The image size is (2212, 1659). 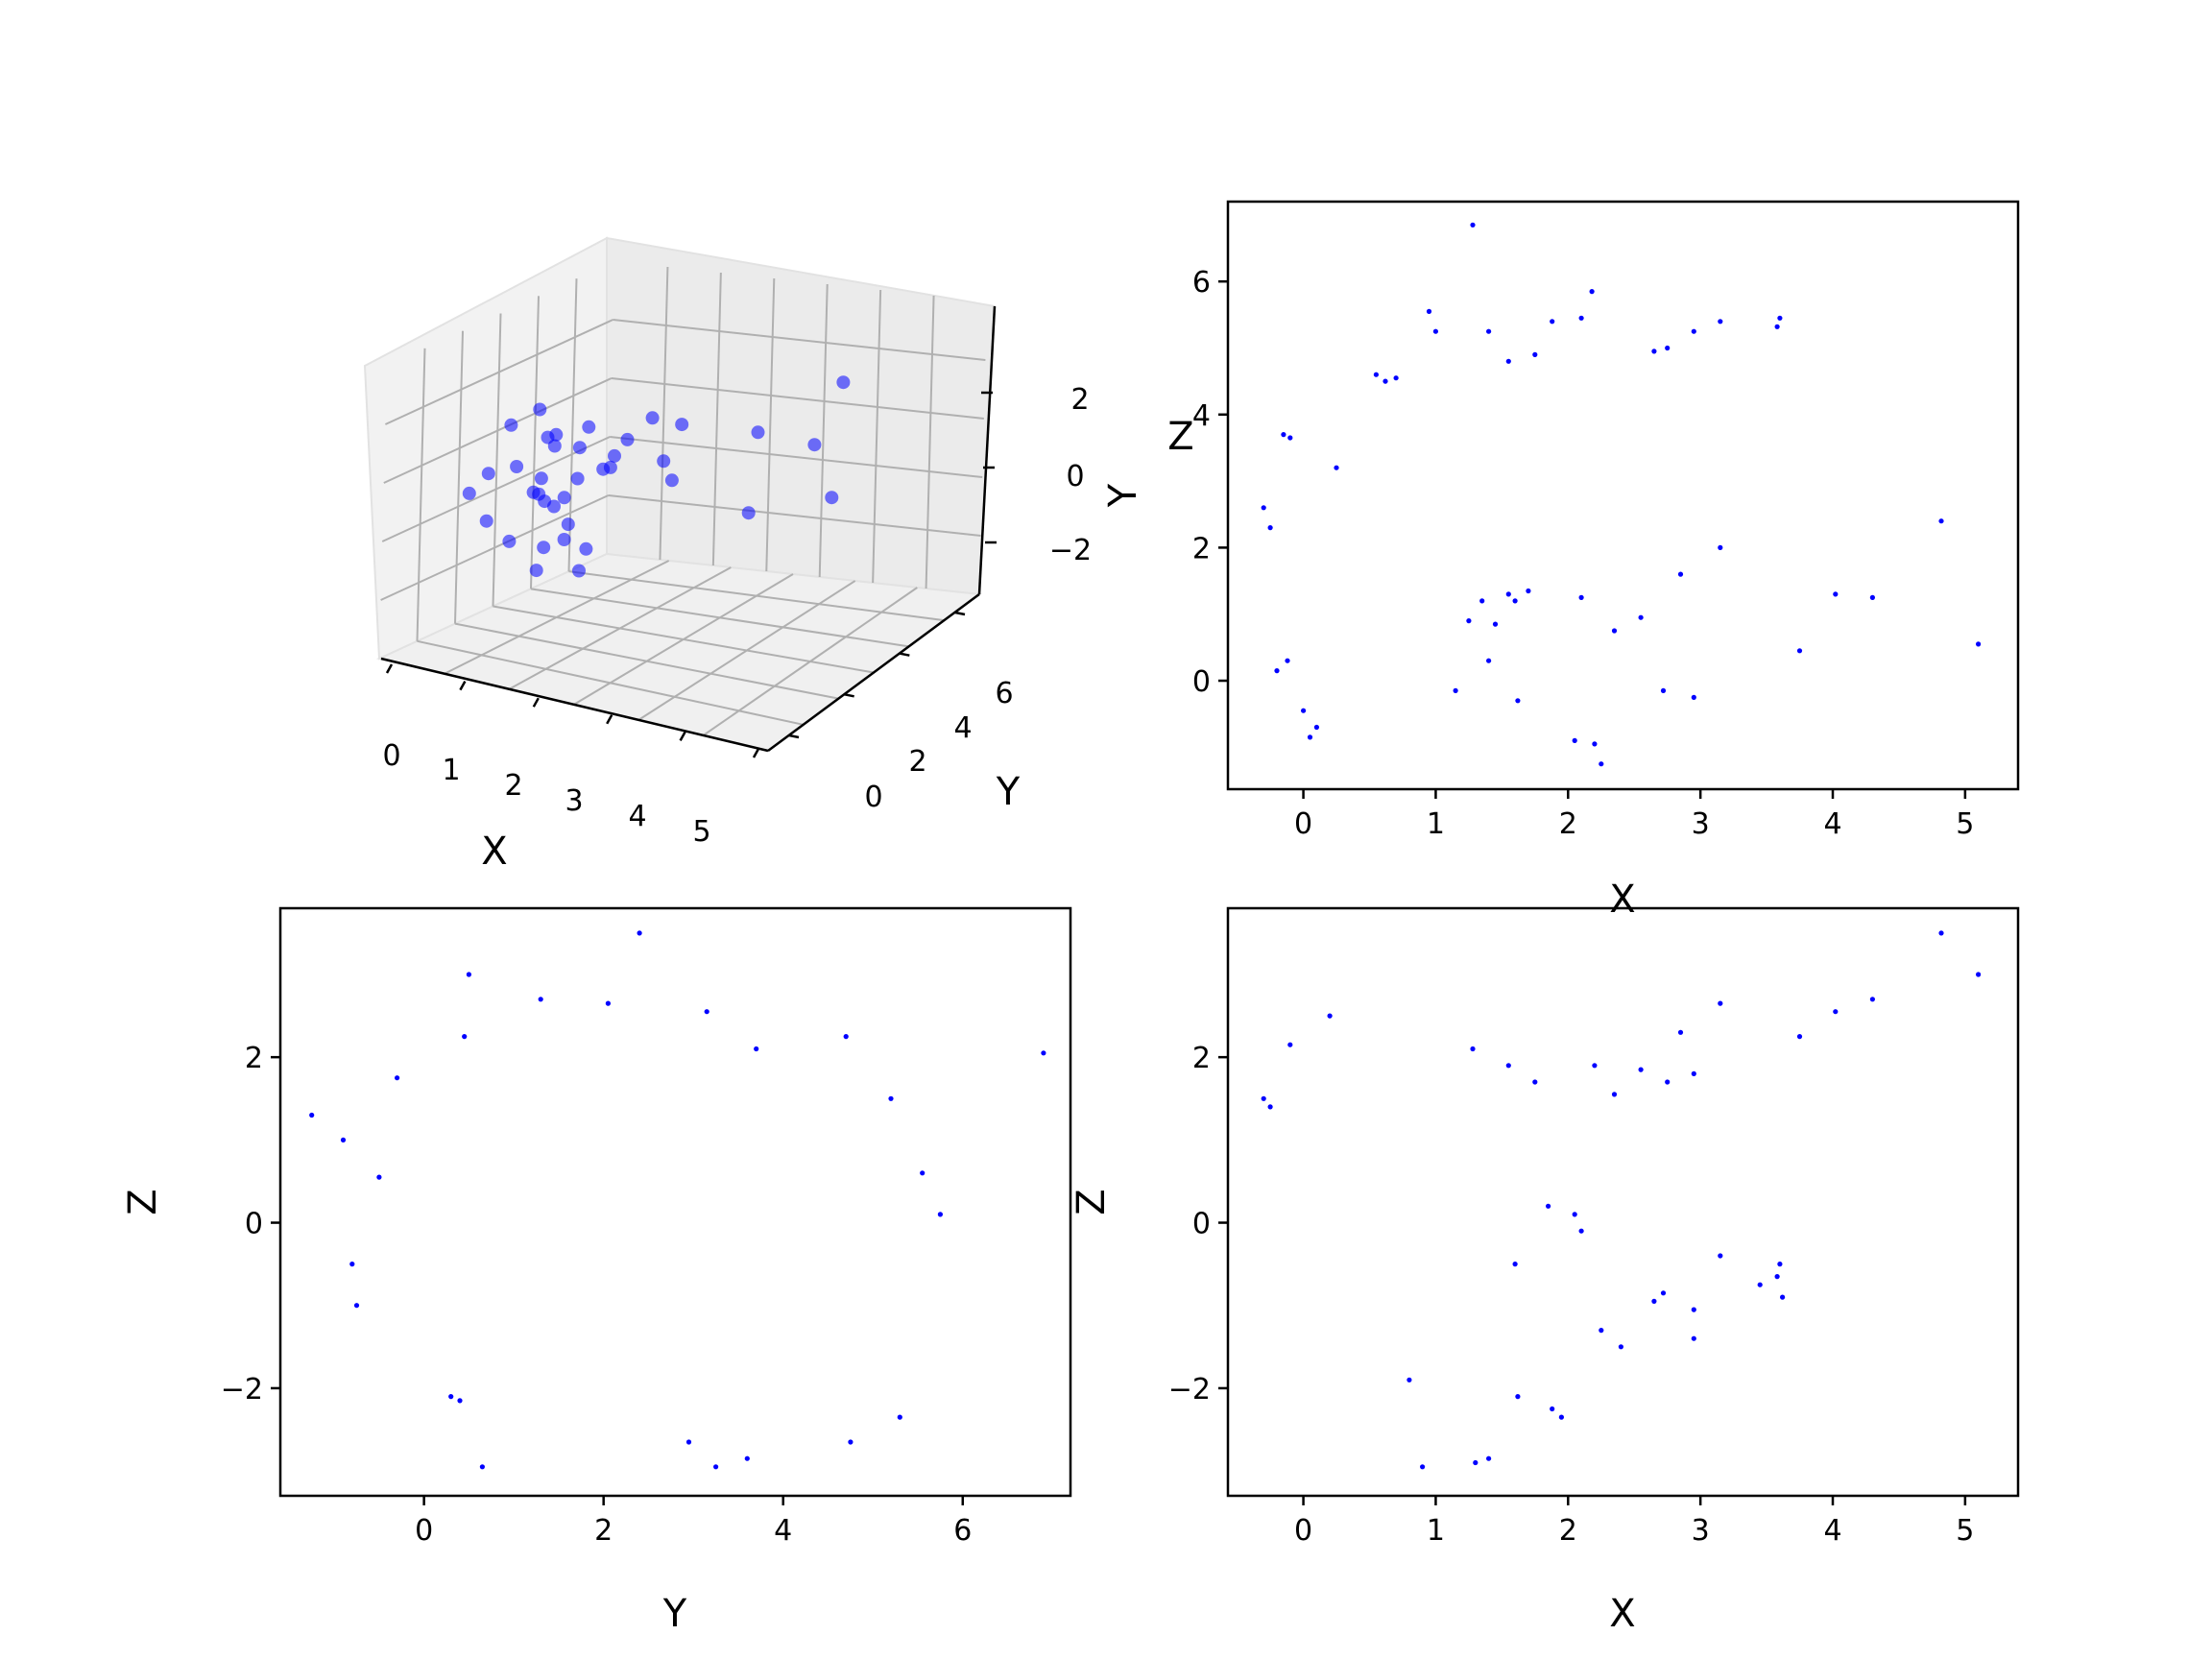 I want to click on tick-label-3d-x-3: 3, so click(x=574, y=801).